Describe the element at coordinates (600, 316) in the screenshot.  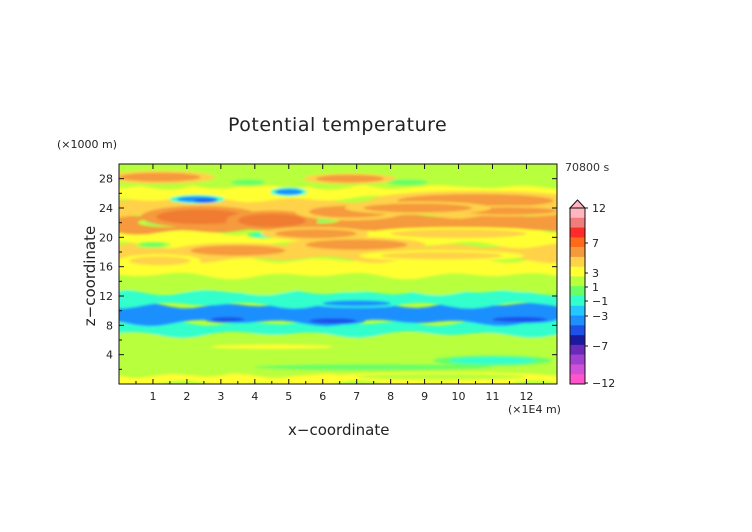
I see `colorbar-label: −3` at that location.